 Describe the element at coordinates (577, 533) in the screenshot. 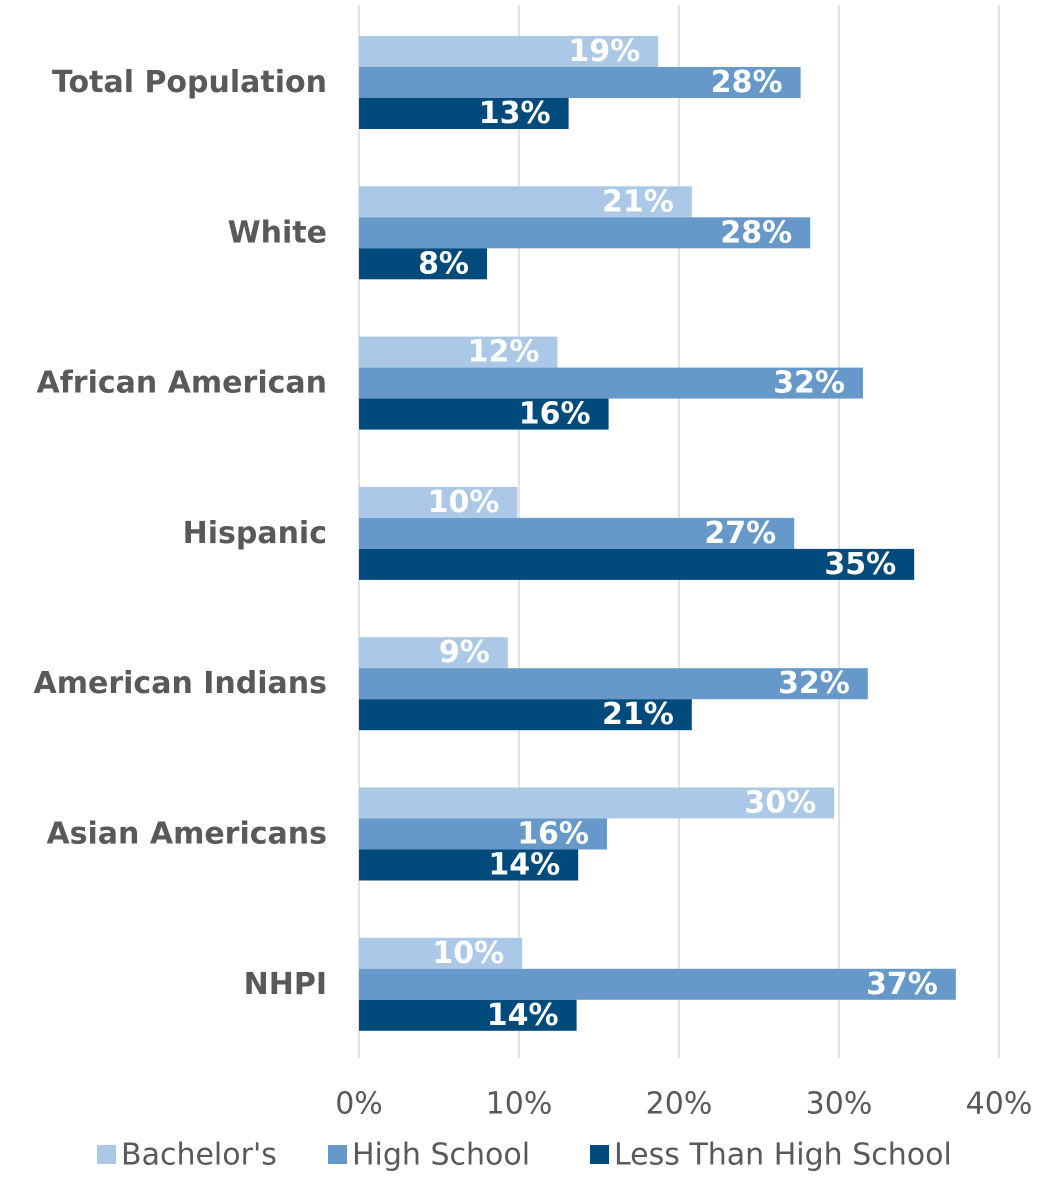

I see `bar-high-school-hispanic` at that location.